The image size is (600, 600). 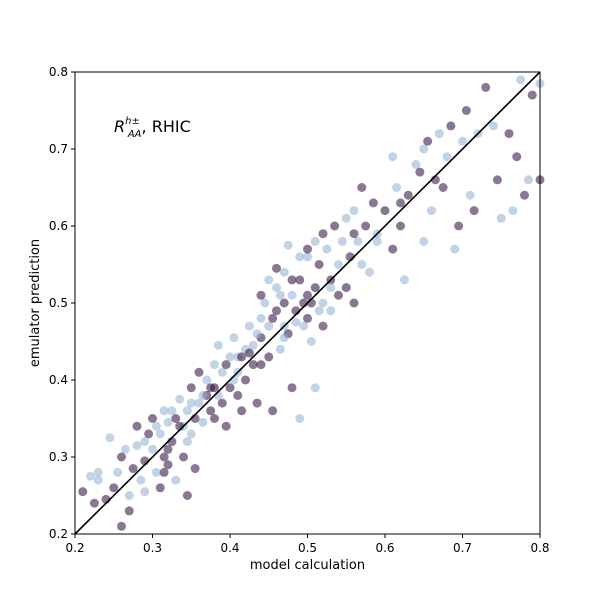 What do you see at coordinates (132, 121) in the screenshot?
I see `annotation-sup: h±` at bounding box center [132, 121].